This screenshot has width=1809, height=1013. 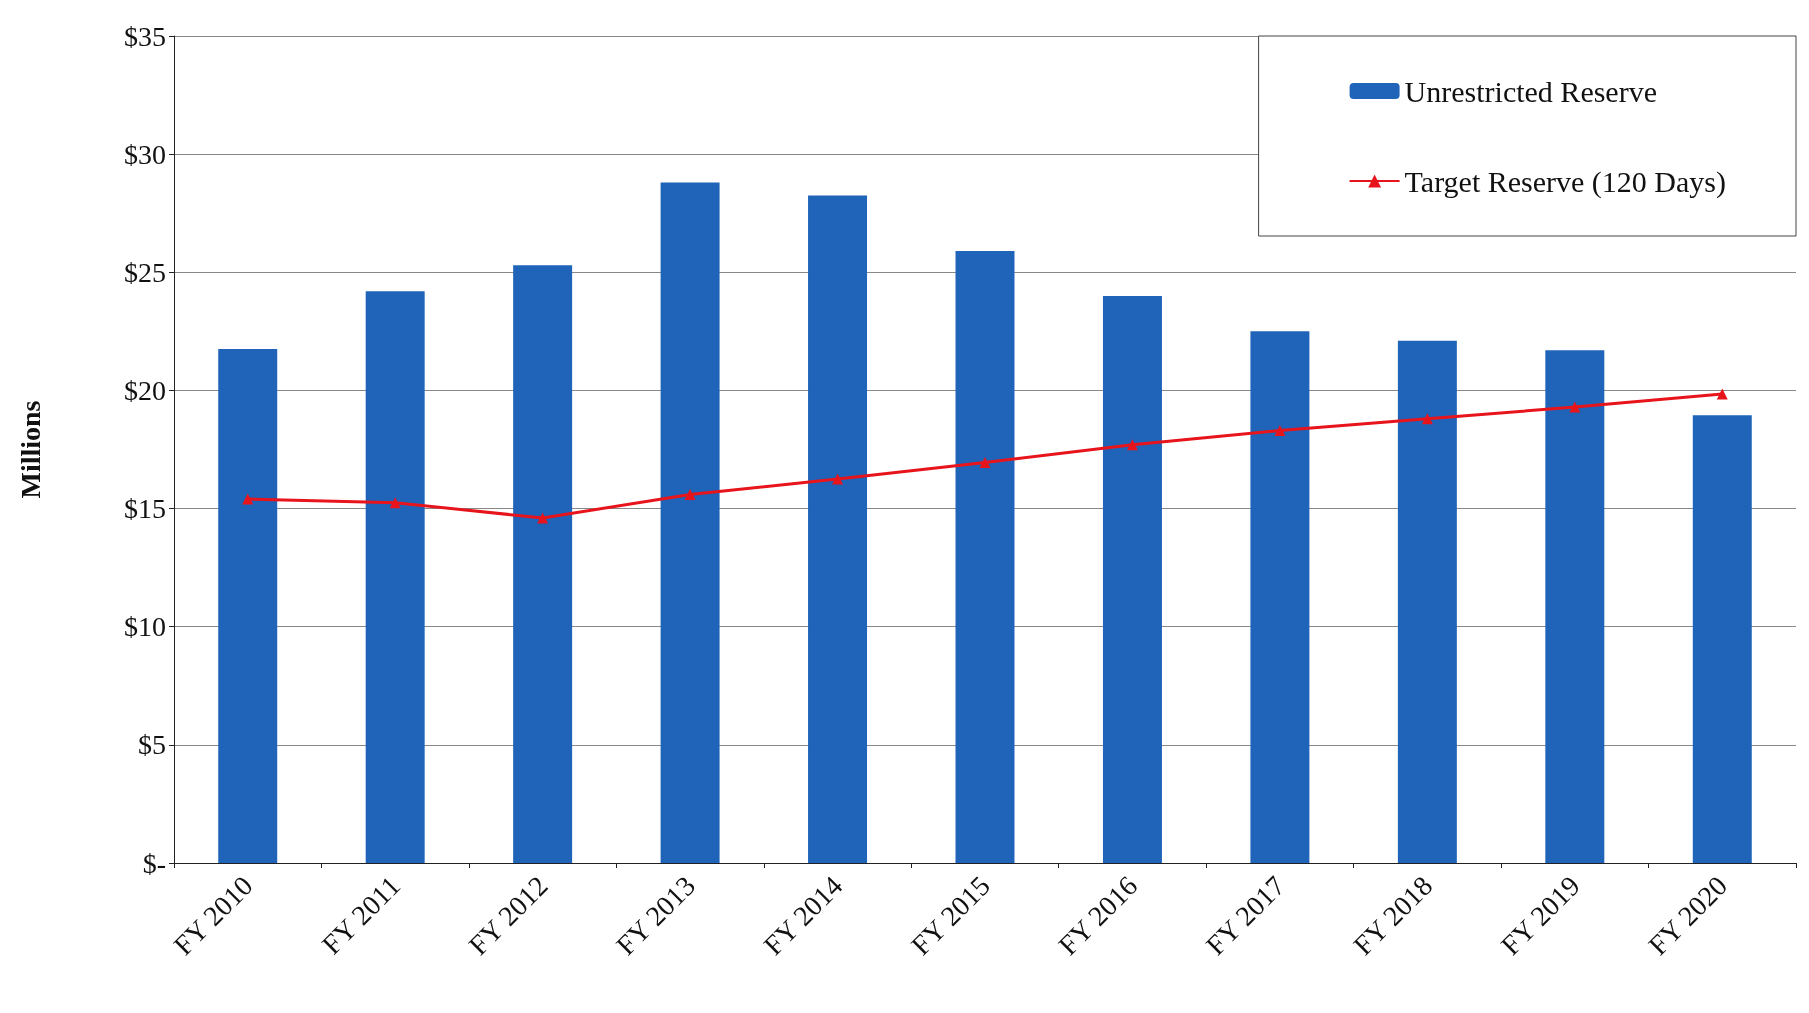 I want to click on legend-label: Unrestricted Reserve, so click(x=1530, y=91).